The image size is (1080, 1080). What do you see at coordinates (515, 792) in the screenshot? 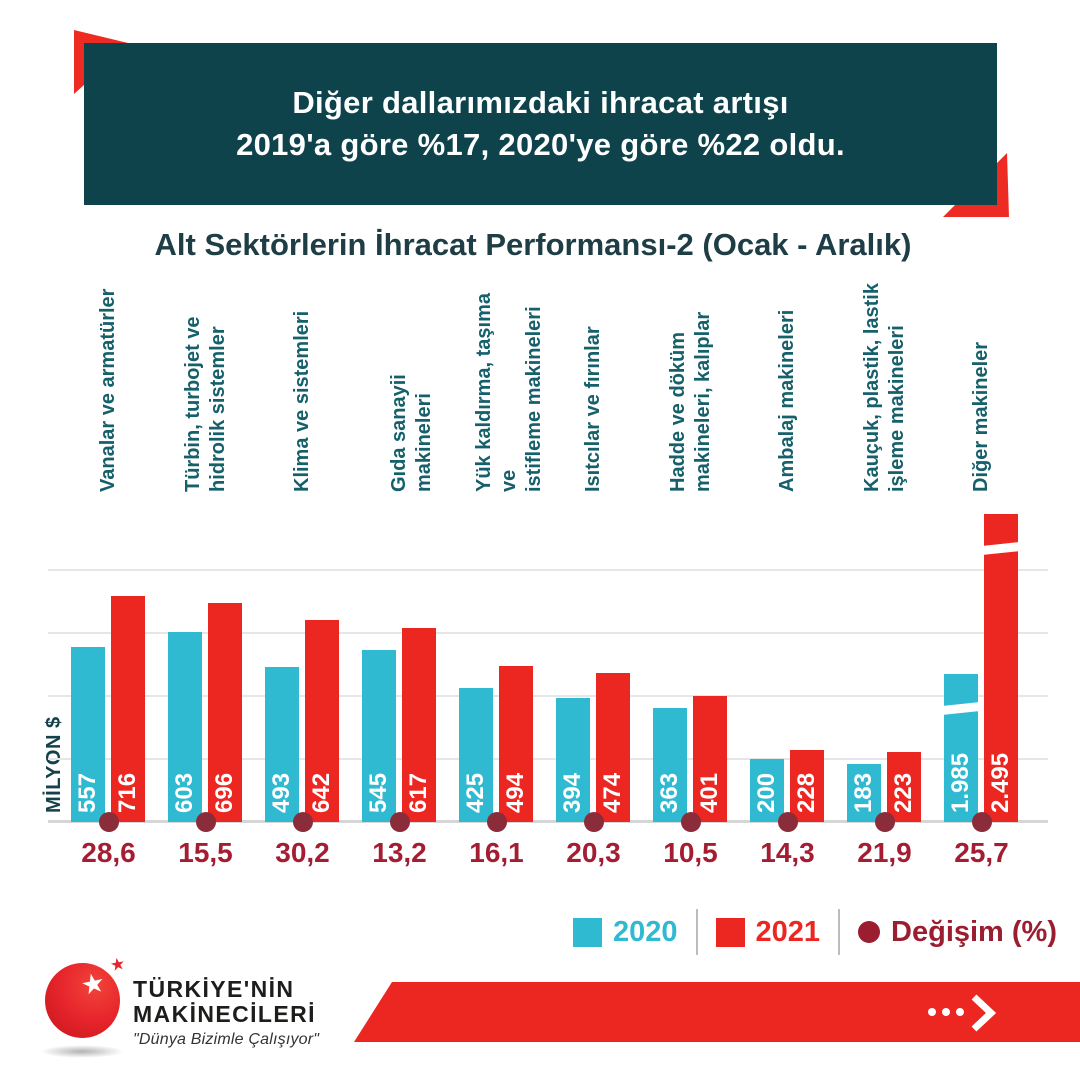
I see `bar-value-2021-4: 494` at bounding box center [515, 792].